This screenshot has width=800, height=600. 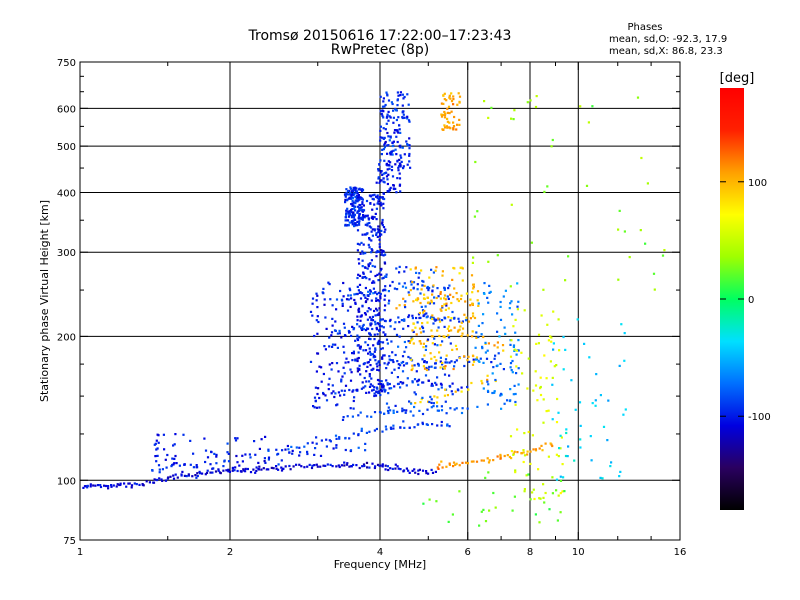 What do you see at coordinates (578, 552) in the screenshot?
I see `x-tick-label: 10` at bounding box center [578, 552].